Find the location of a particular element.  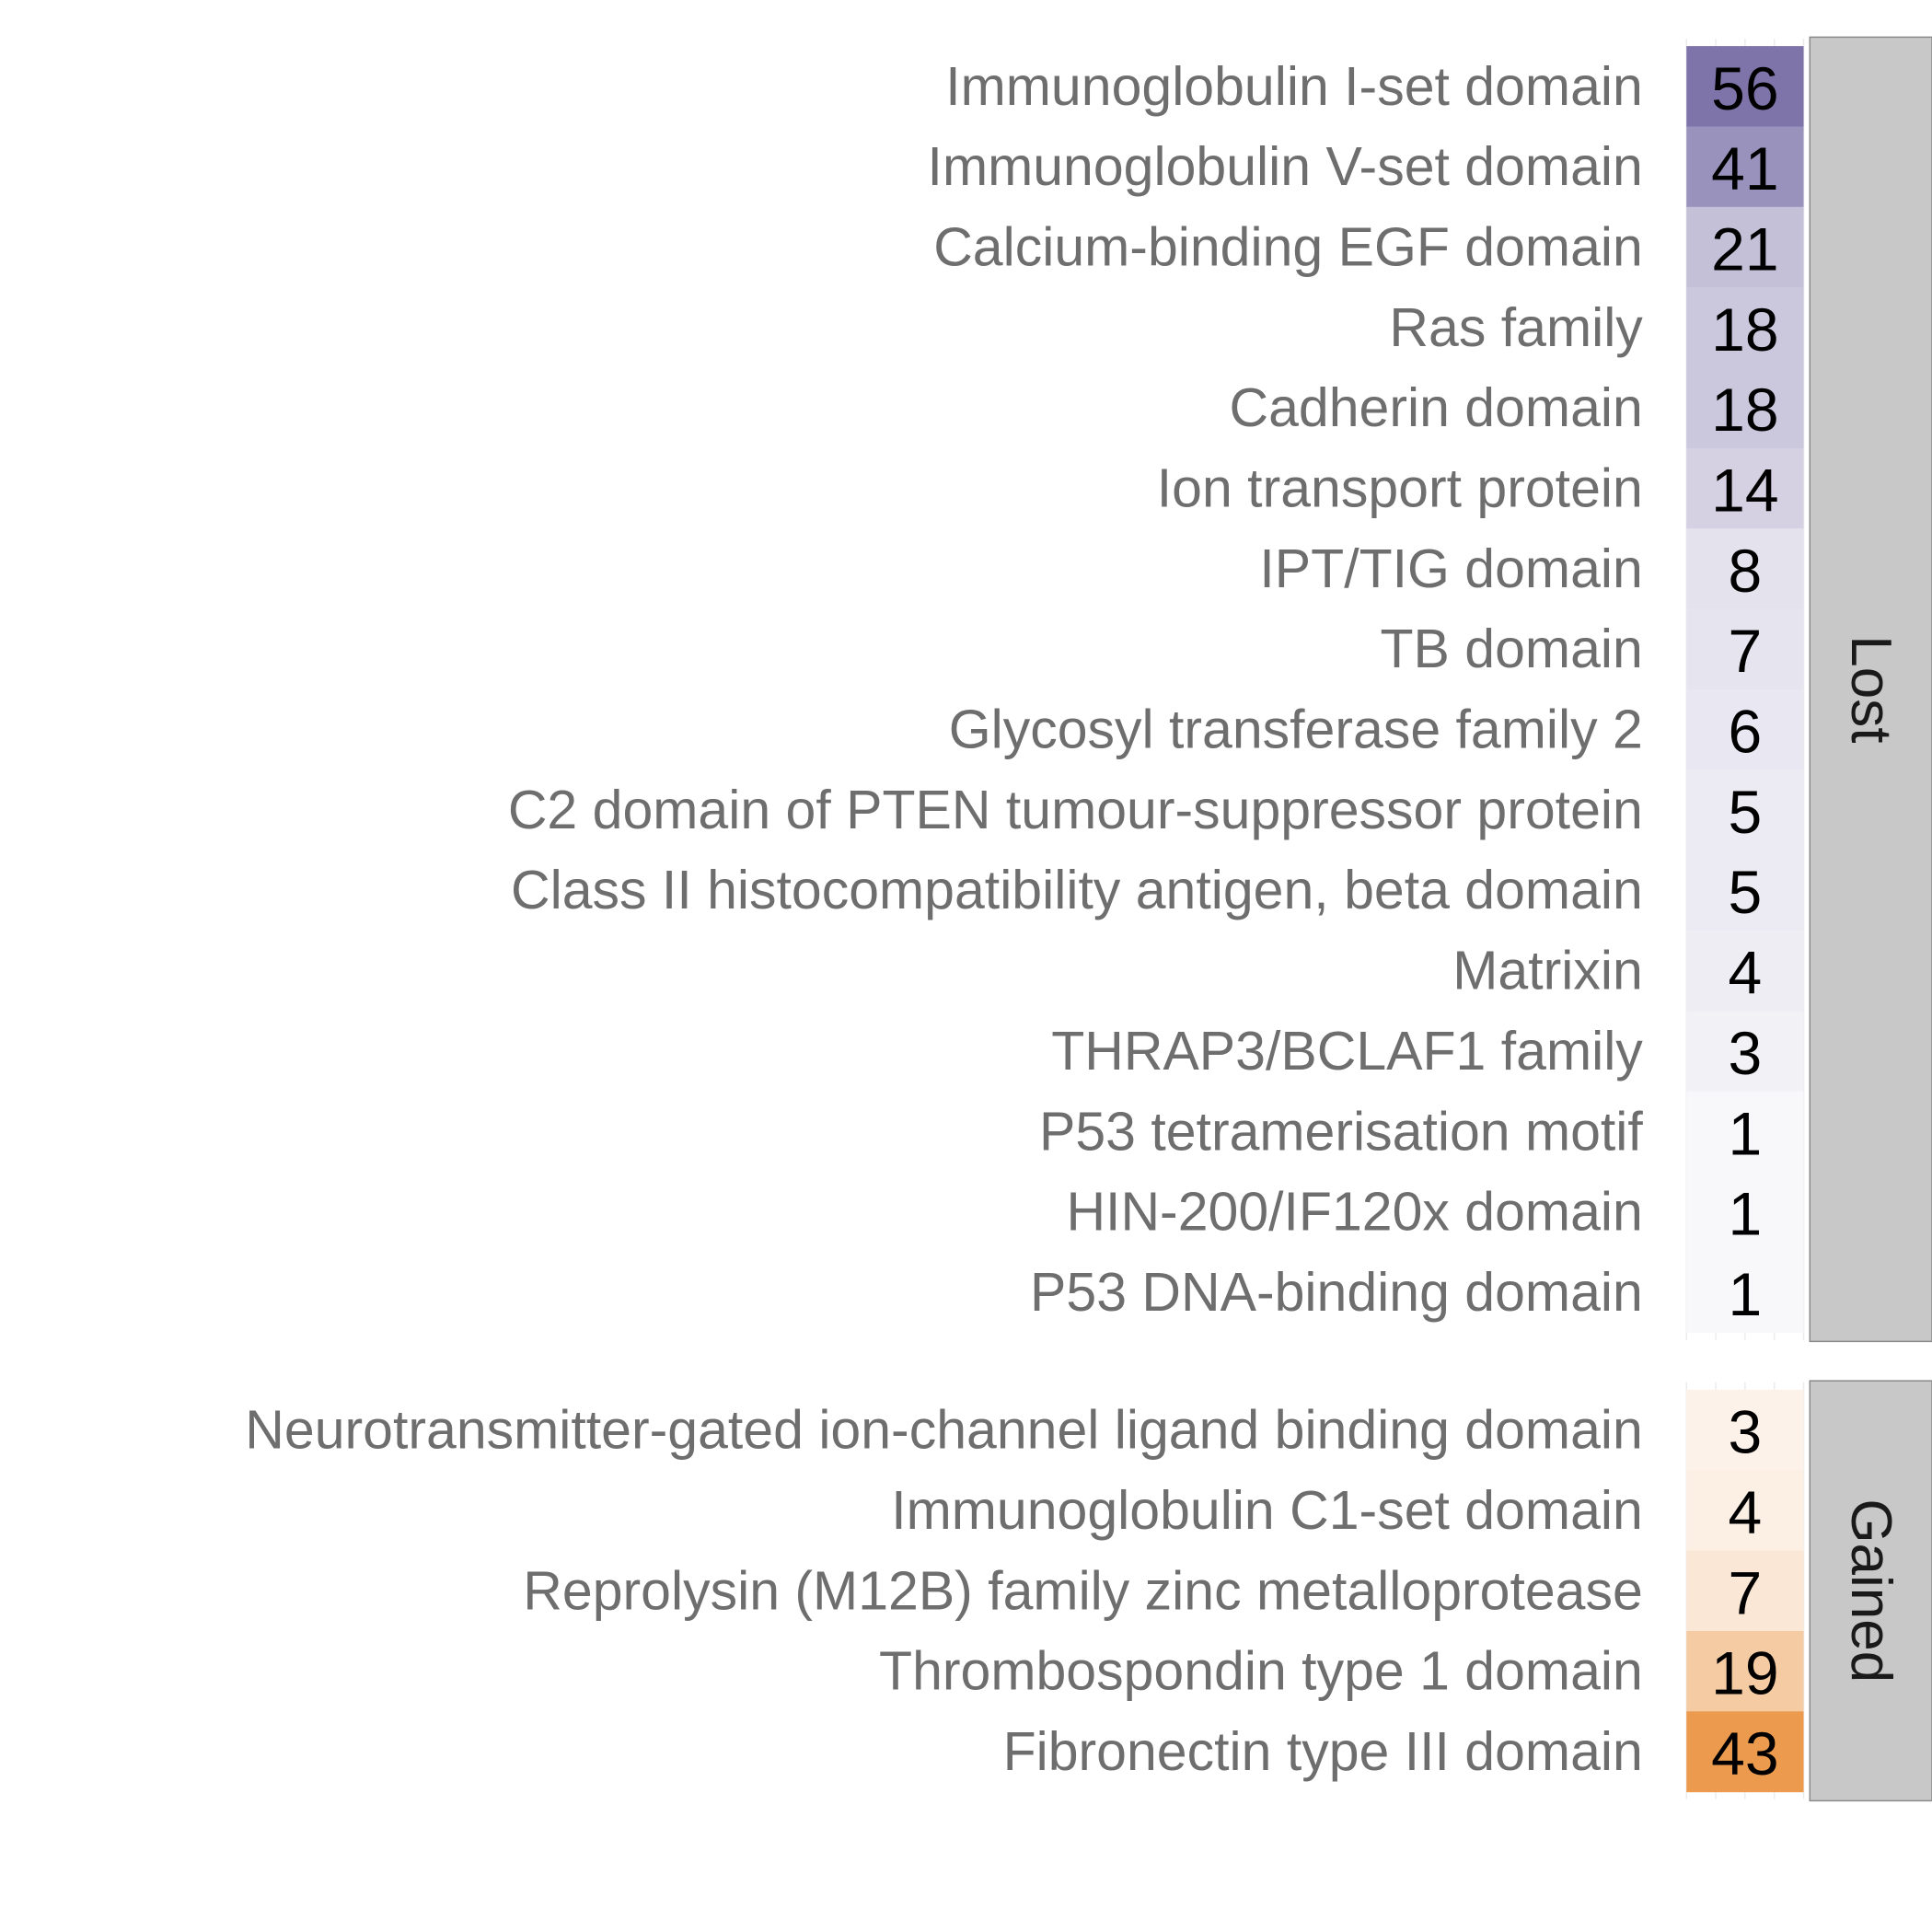

facet-strip-label: Gained is located at coordinates (1871, 1590).